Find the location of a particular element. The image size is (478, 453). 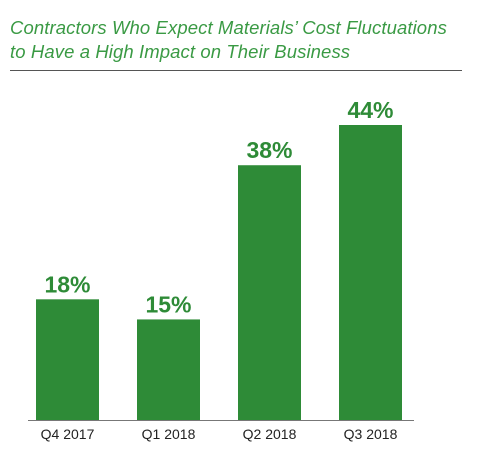

bar-value-label: 18% is located at coordinates (67, 284).